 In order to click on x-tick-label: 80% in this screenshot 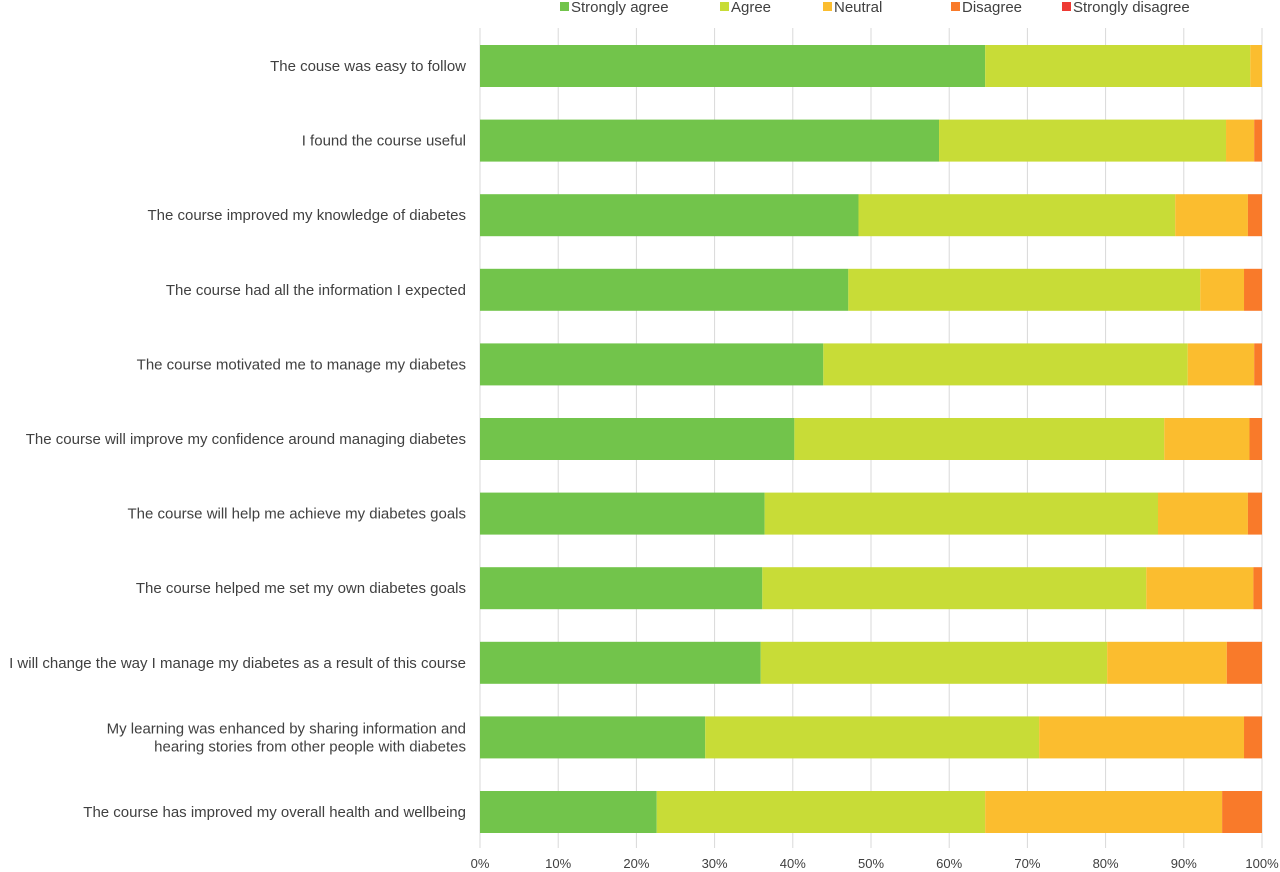, I will do `click(1106, 863)`.